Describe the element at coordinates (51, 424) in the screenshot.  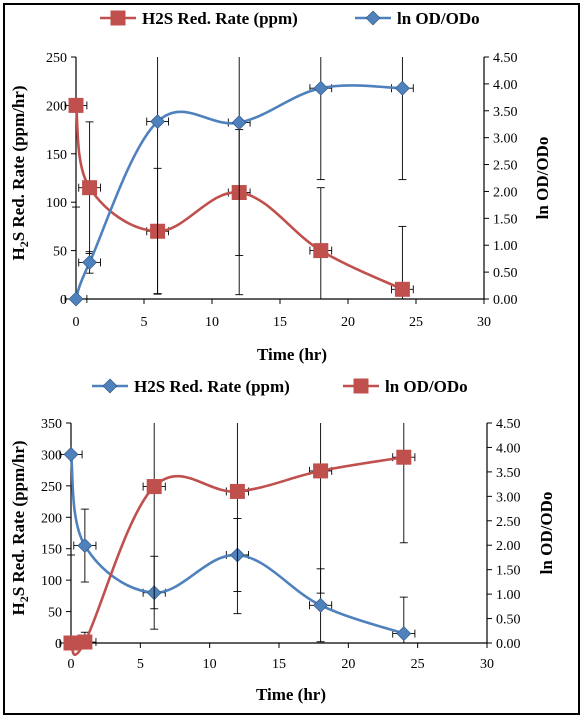
I see `y-left-tick-label: 350` at that location.